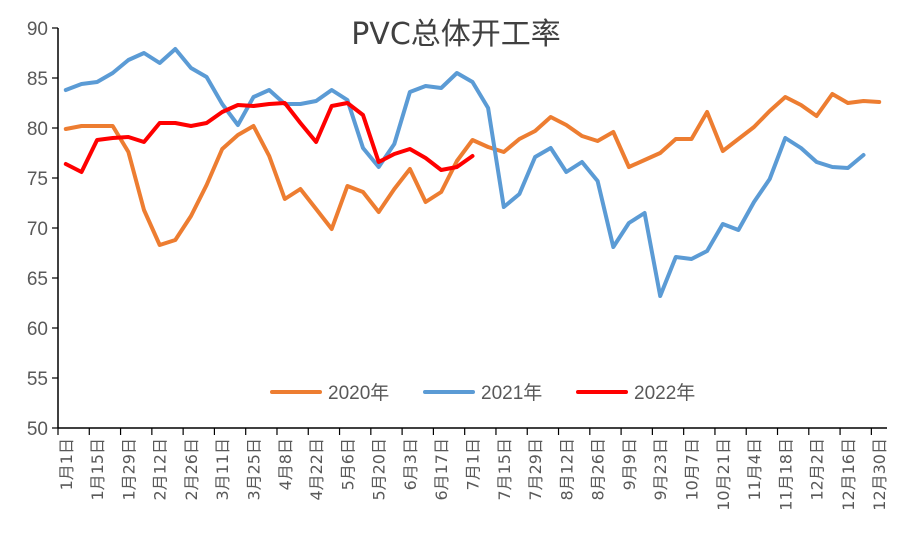 The height and width of the screenshot is (545, 905). What do you see at coordinates (316, 469) in the screenshot?
I see `x-tick-label: 4月22日` at bounding box center [316, 469].